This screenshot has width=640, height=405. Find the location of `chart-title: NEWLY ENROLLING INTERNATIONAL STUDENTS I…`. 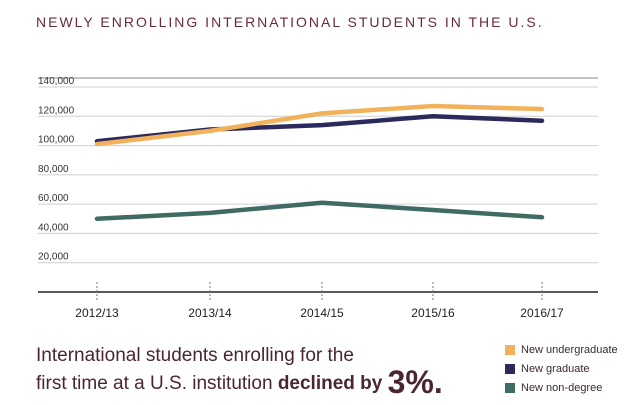

chart-title: NEWLY ENROLLING INTERNATIONAL STUDENTS I… is located at coordinates (290, 22).